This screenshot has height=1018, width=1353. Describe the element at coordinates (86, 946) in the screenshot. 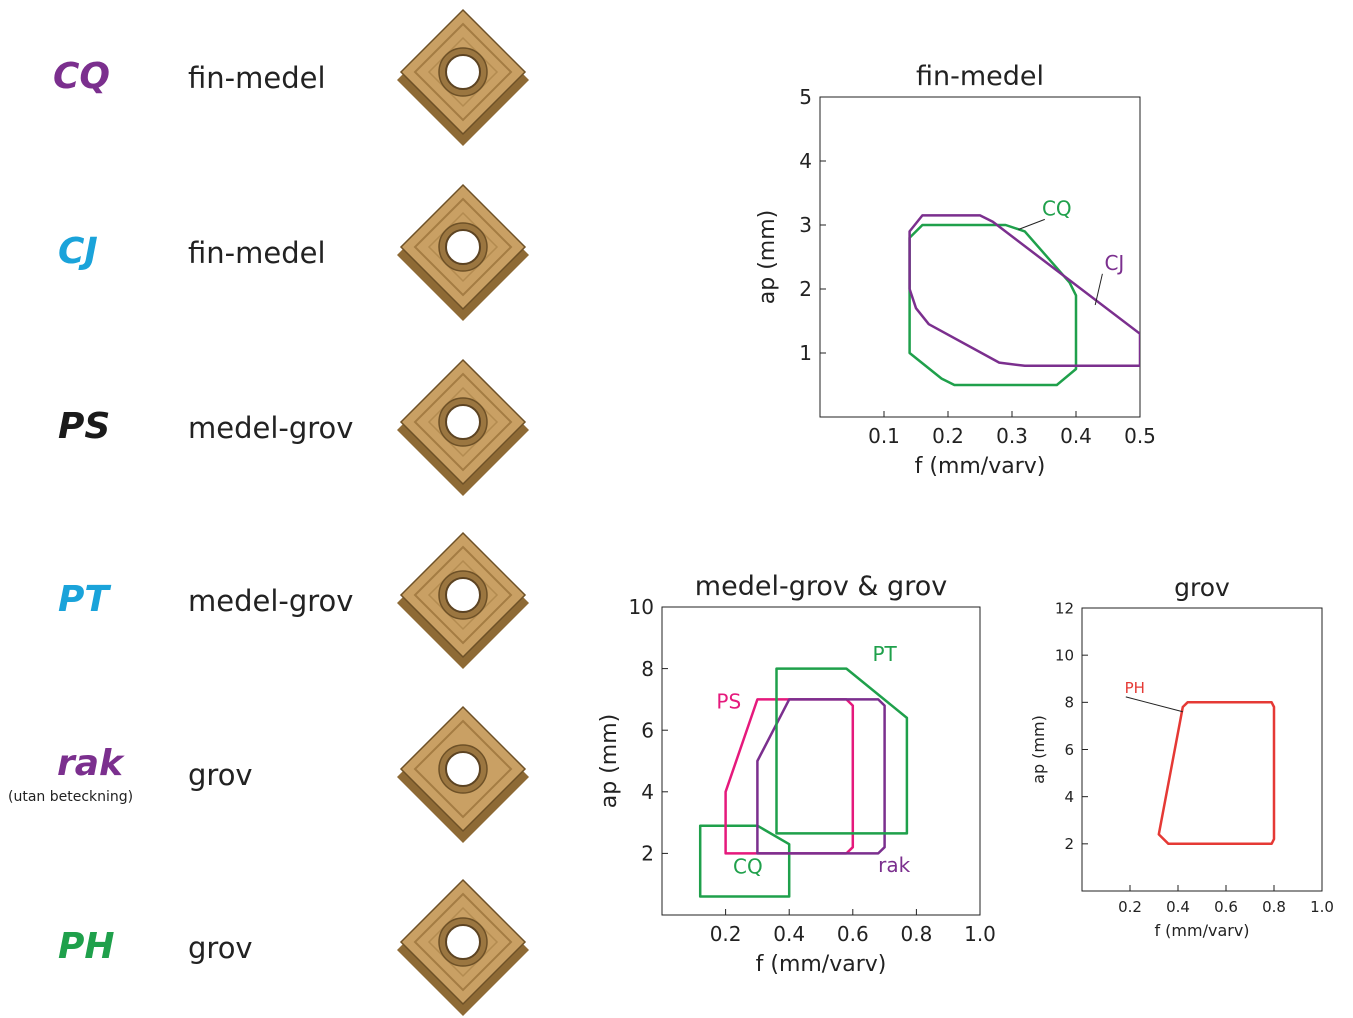

I see `insert-code-ph: PH` at that location.